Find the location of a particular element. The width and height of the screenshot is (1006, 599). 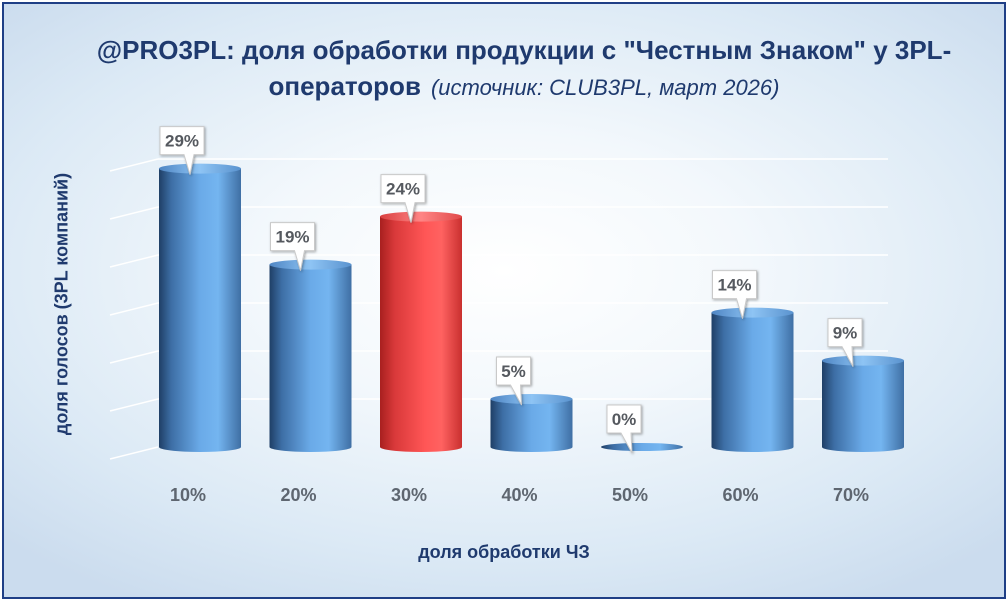

x-tick-label: 40% is located at coordinates (519, 495).